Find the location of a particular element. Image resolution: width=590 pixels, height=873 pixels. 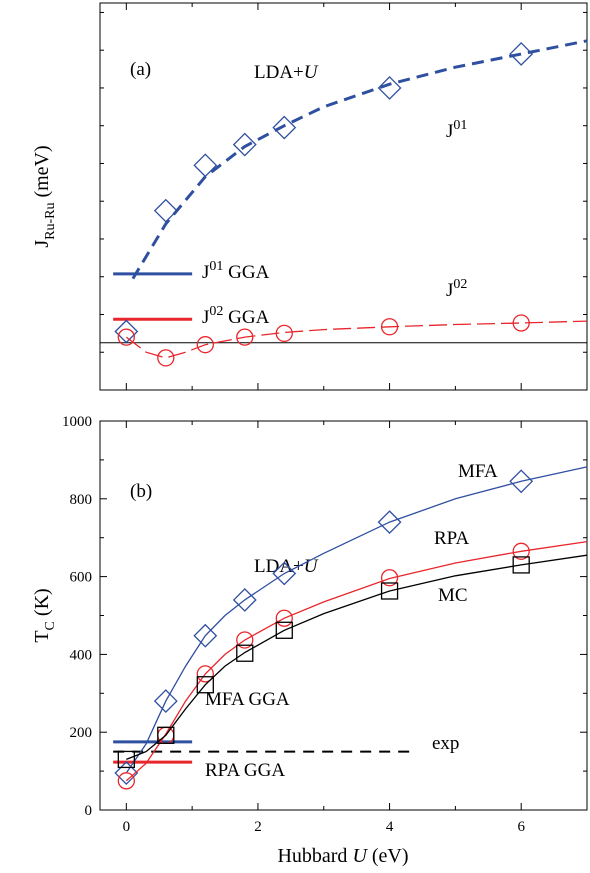

series-label-mc: MC is located at coordinates (453, 595).